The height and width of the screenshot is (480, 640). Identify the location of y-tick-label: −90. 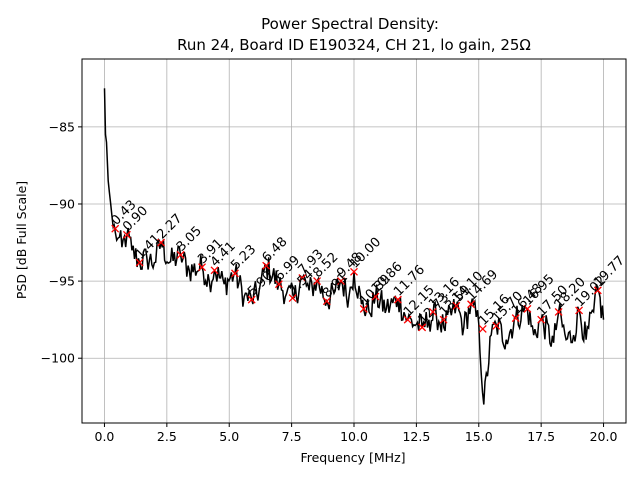
(62, 203).